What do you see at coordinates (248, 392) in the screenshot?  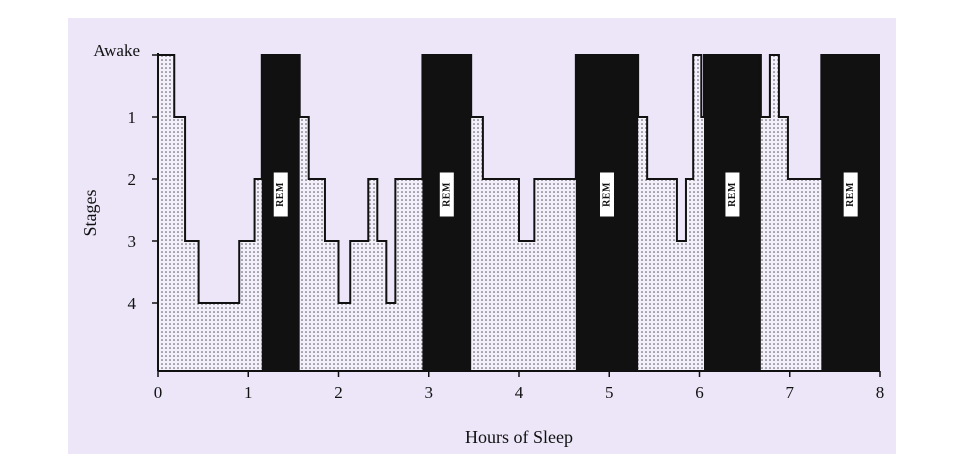 I see `x-tick-label-1: 1` at bounding box center [248, 392].